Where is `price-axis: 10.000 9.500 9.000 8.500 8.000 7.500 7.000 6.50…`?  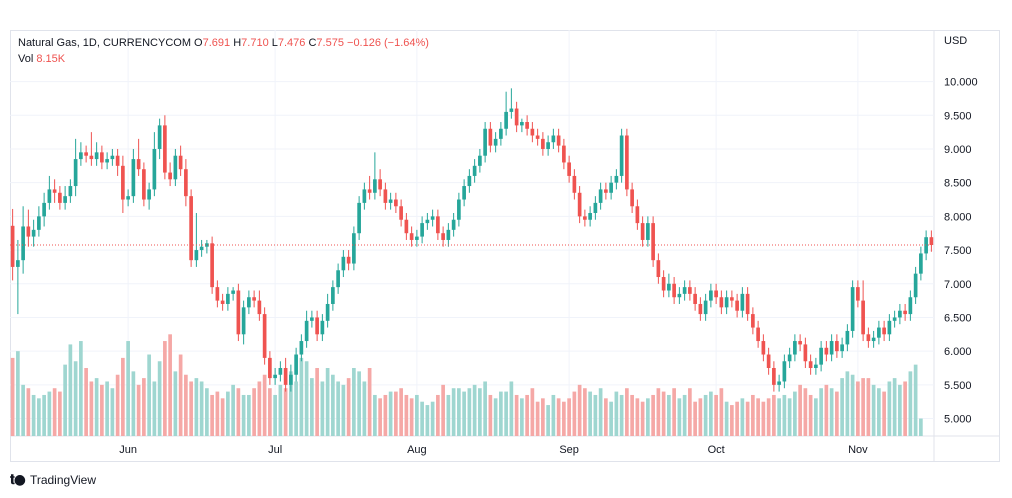
price-axis: 10.000 9.500 9.000 8.500 8.000 7.500 7.000 6.50… is located at coordinates (961, 251).